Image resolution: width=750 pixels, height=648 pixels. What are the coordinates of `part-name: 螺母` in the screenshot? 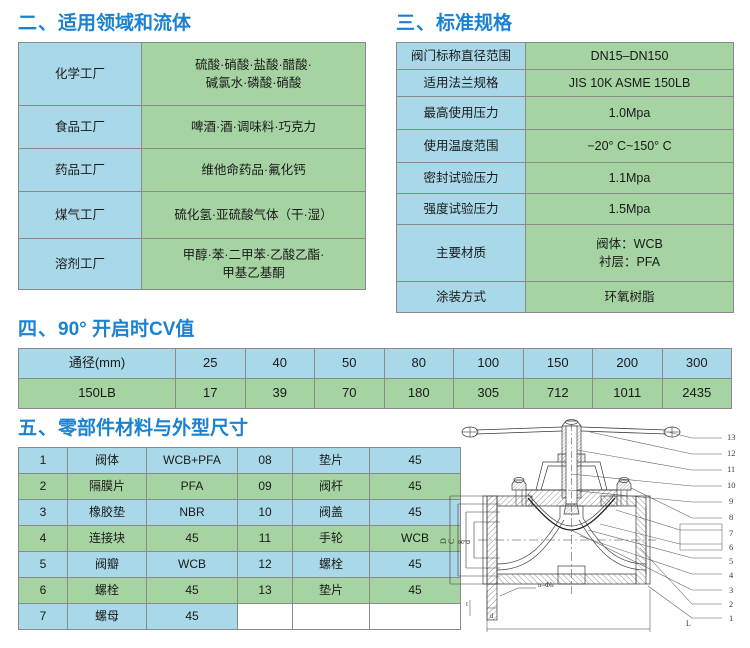 It's located at (107, 616).